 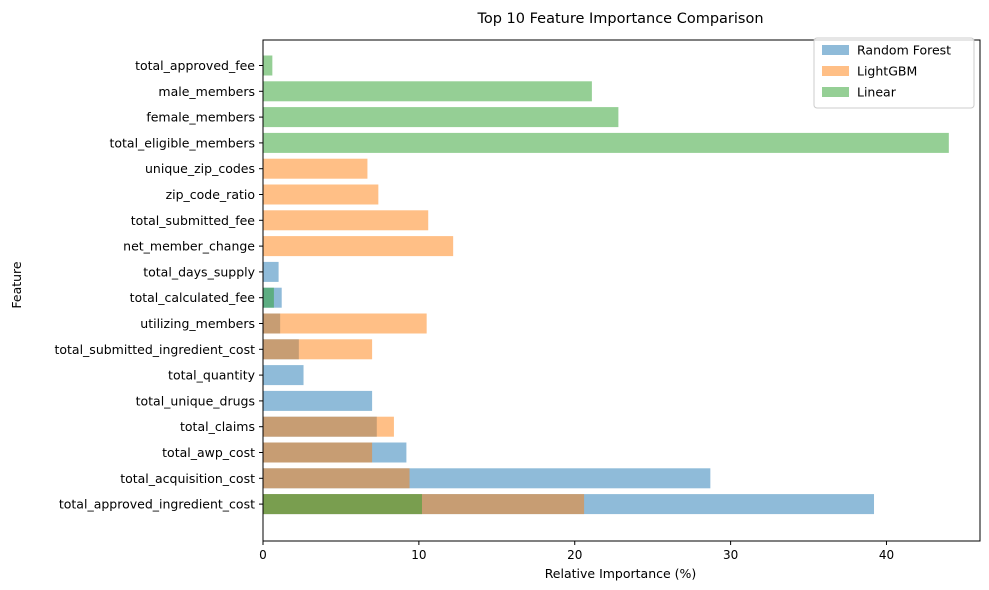 What do you see at coordinates (441, 117) in the screenshot?
I see `bar-linear-female-members` at bounding box center [441, 117].